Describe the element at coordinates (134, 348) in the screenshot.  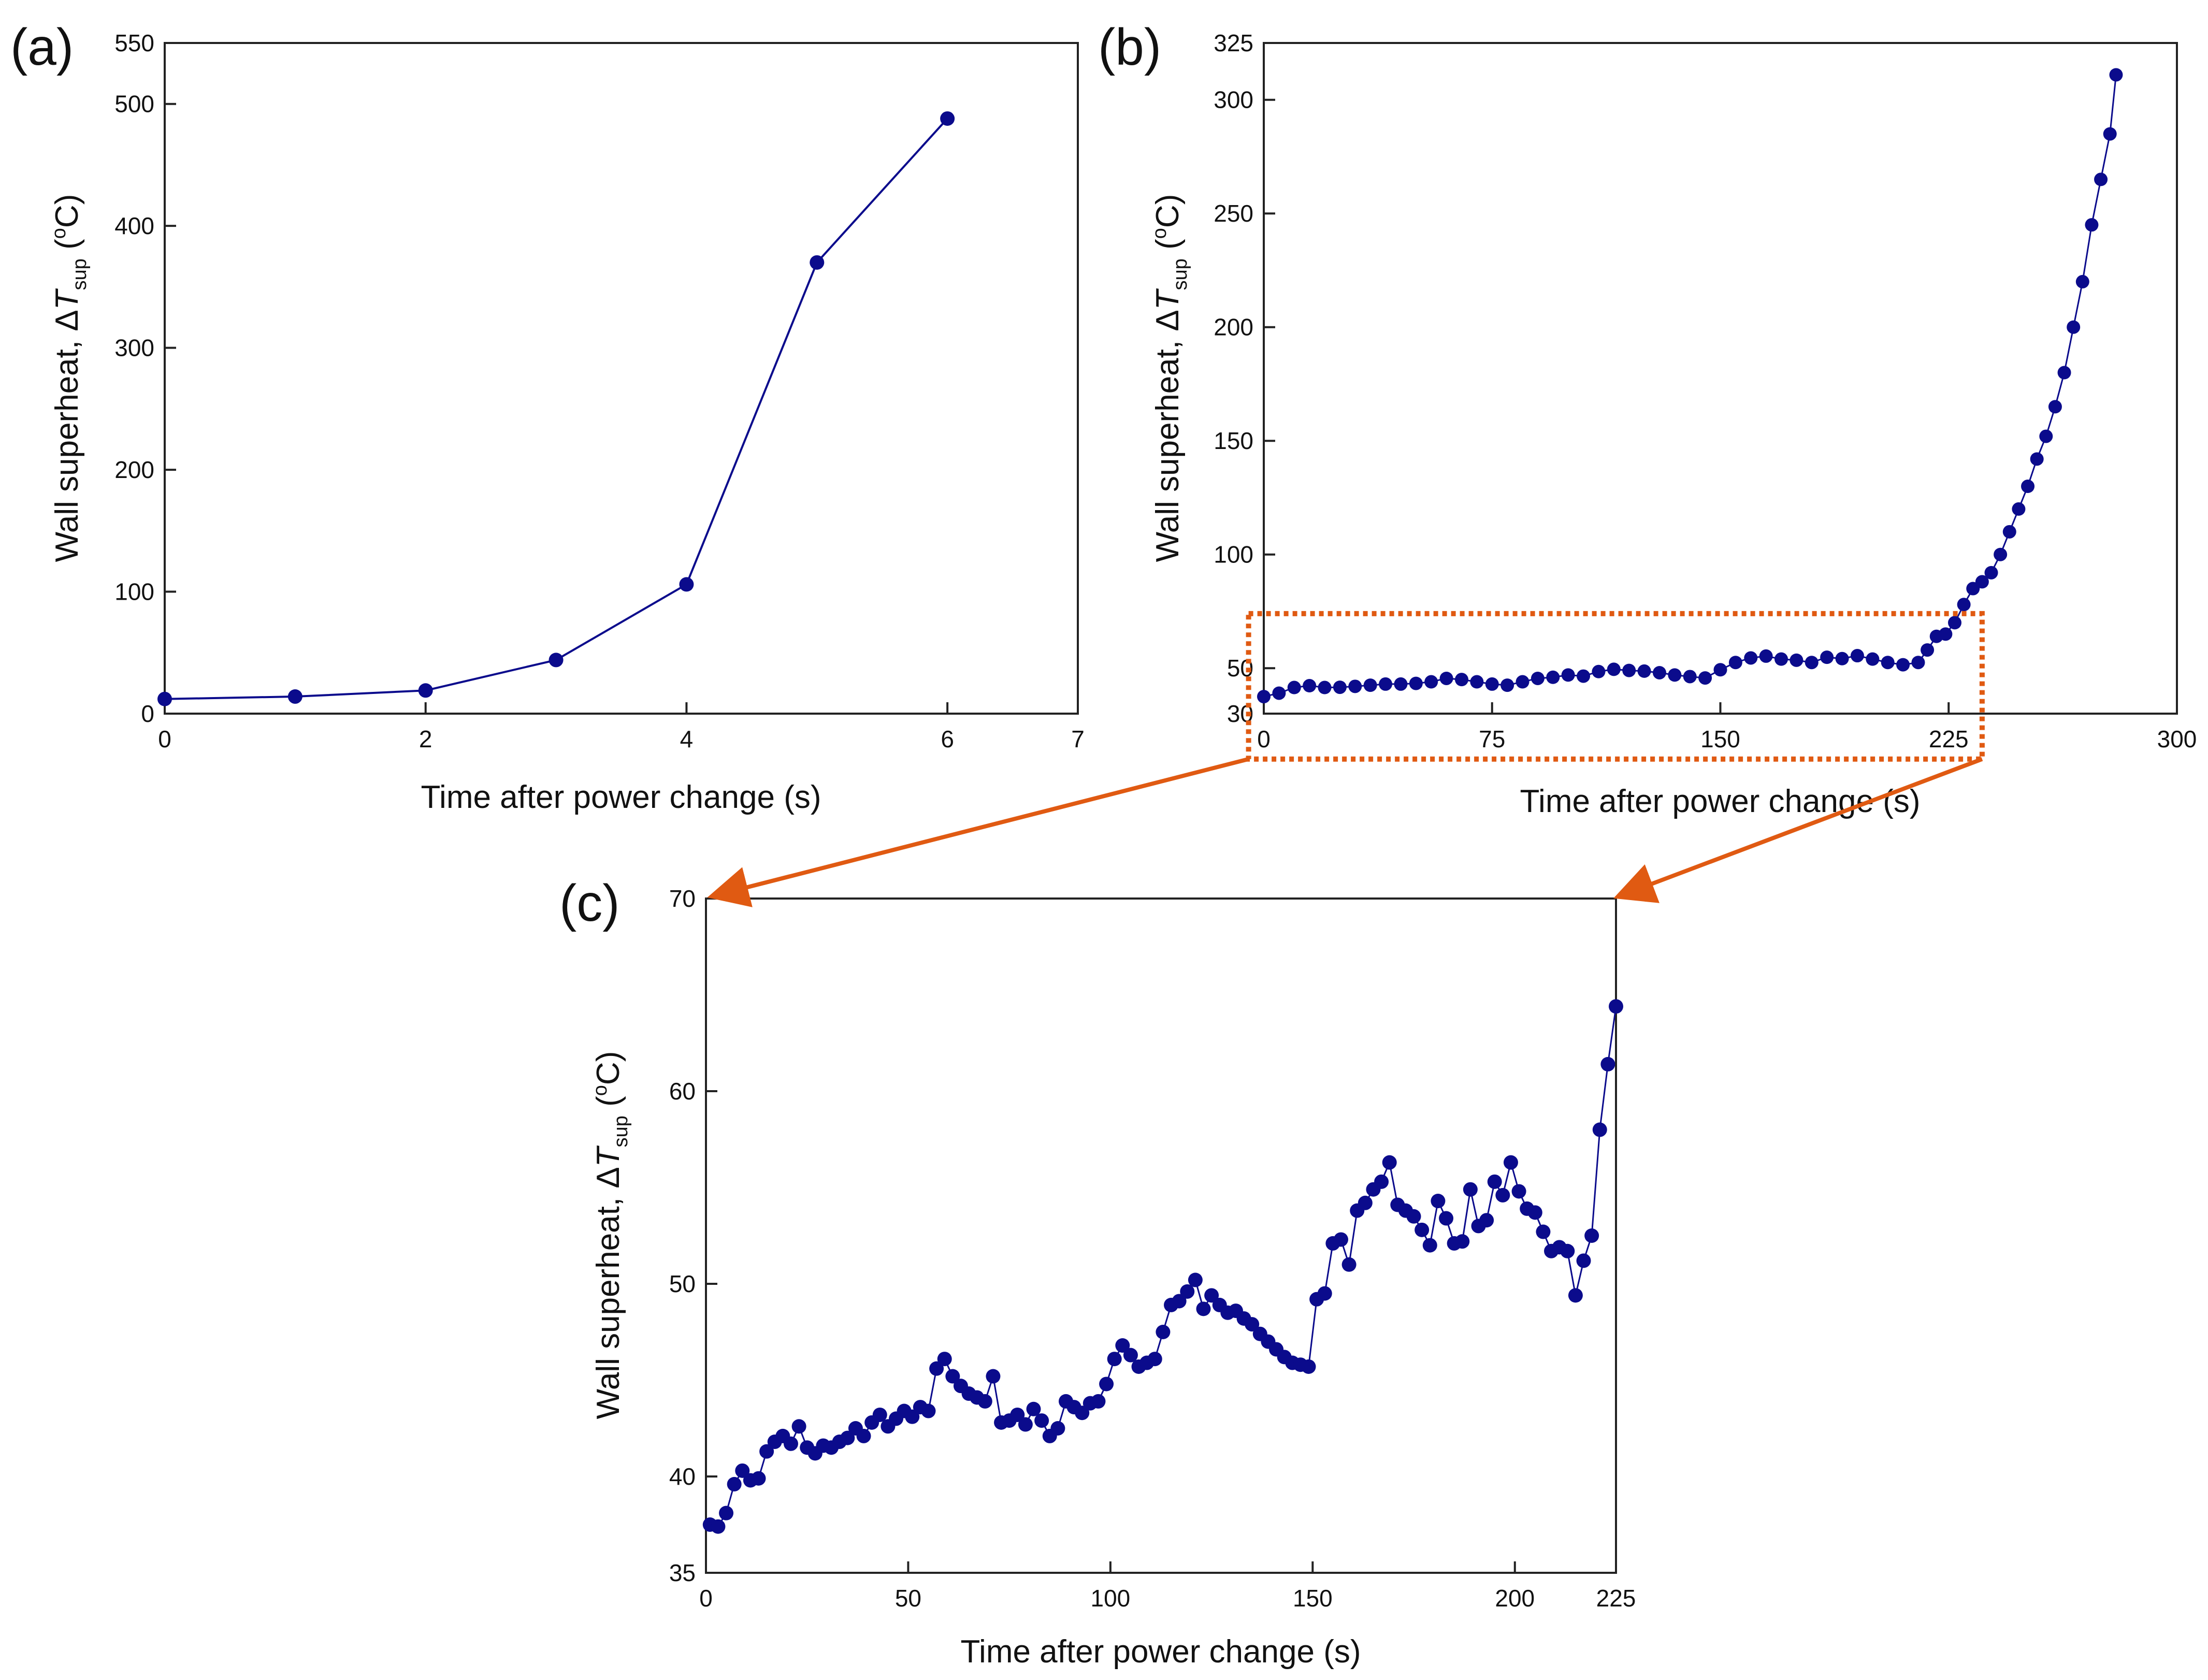
I see `y-tick-label-a: 300` at that location.